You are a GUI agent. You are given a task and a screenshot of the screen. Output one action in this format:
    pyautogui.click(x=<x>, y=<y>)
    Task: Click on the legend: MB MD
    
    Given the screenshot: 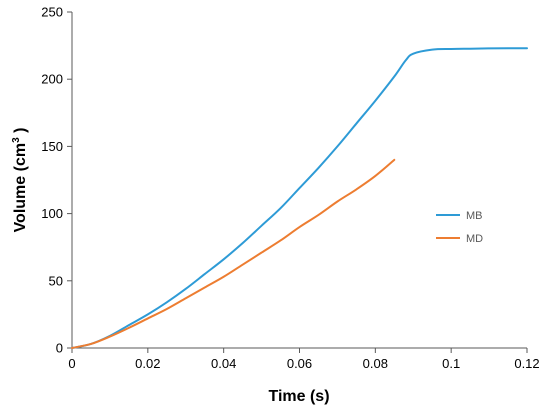 What is the action you would take?
    pyautogui.click(x=459, y=227)
    